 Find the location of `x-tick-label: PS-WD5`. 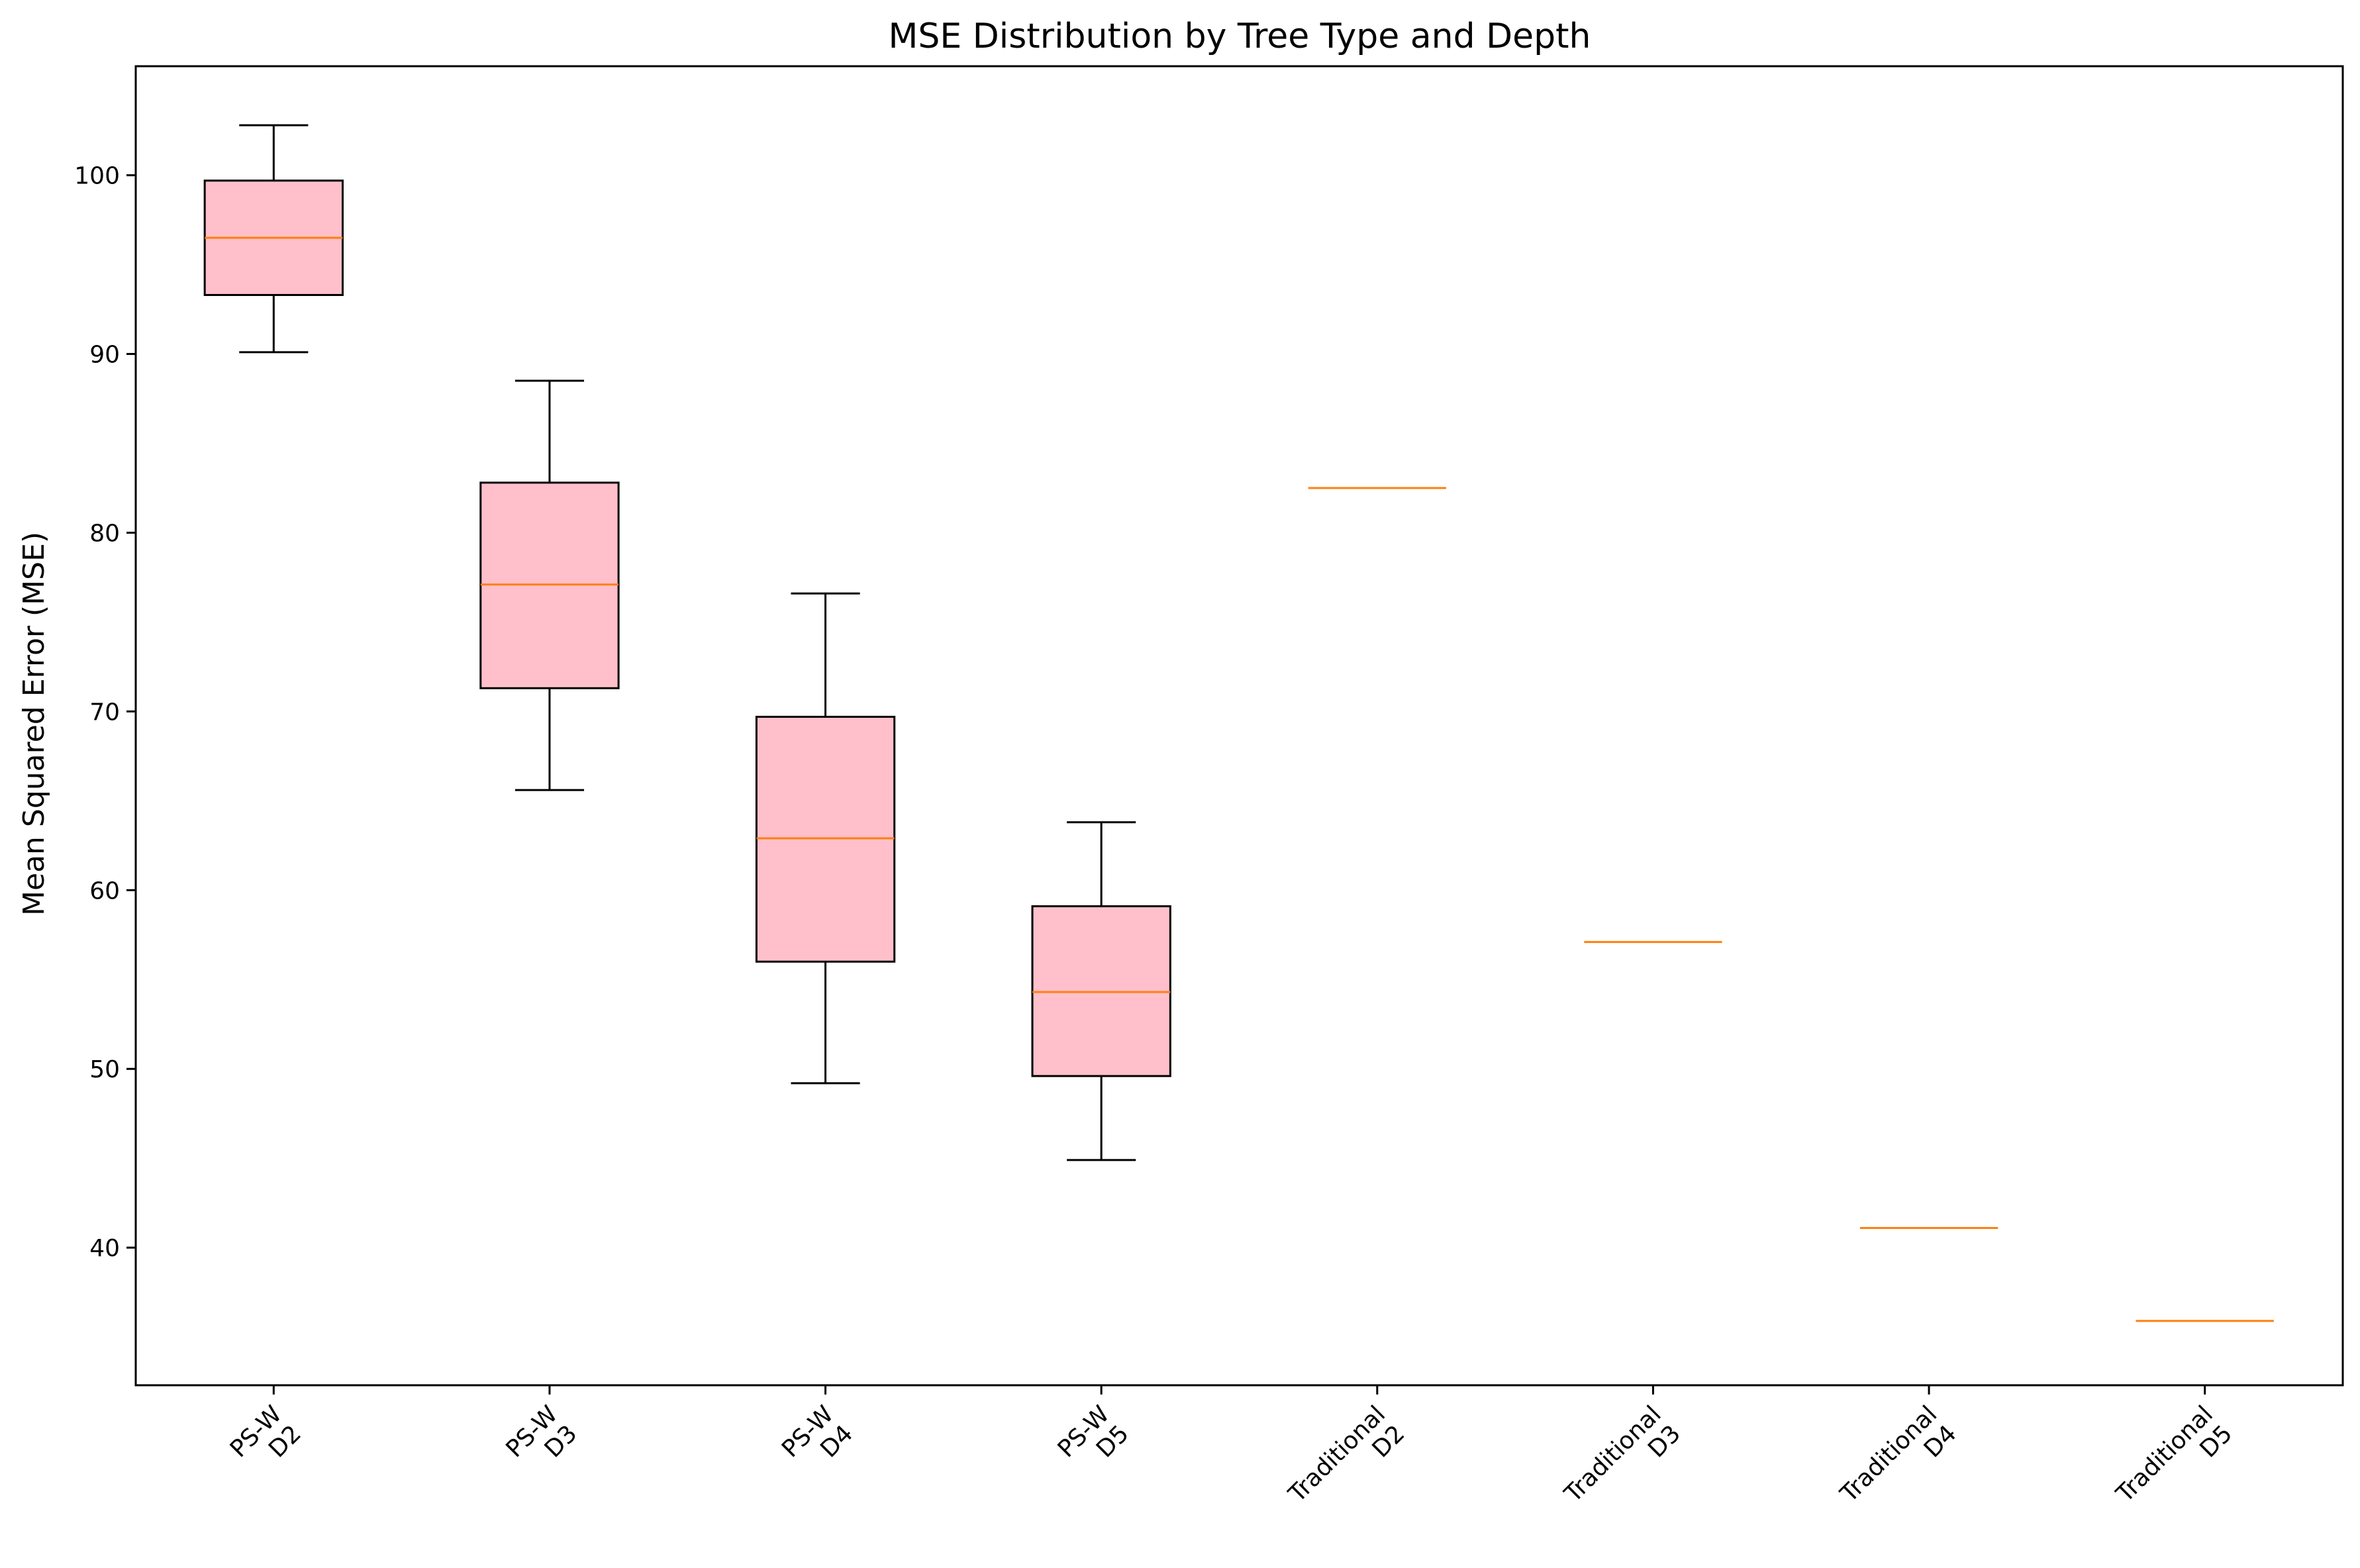

x-tick-label: PS-WD5 is located at coordinates (1093, 1441).